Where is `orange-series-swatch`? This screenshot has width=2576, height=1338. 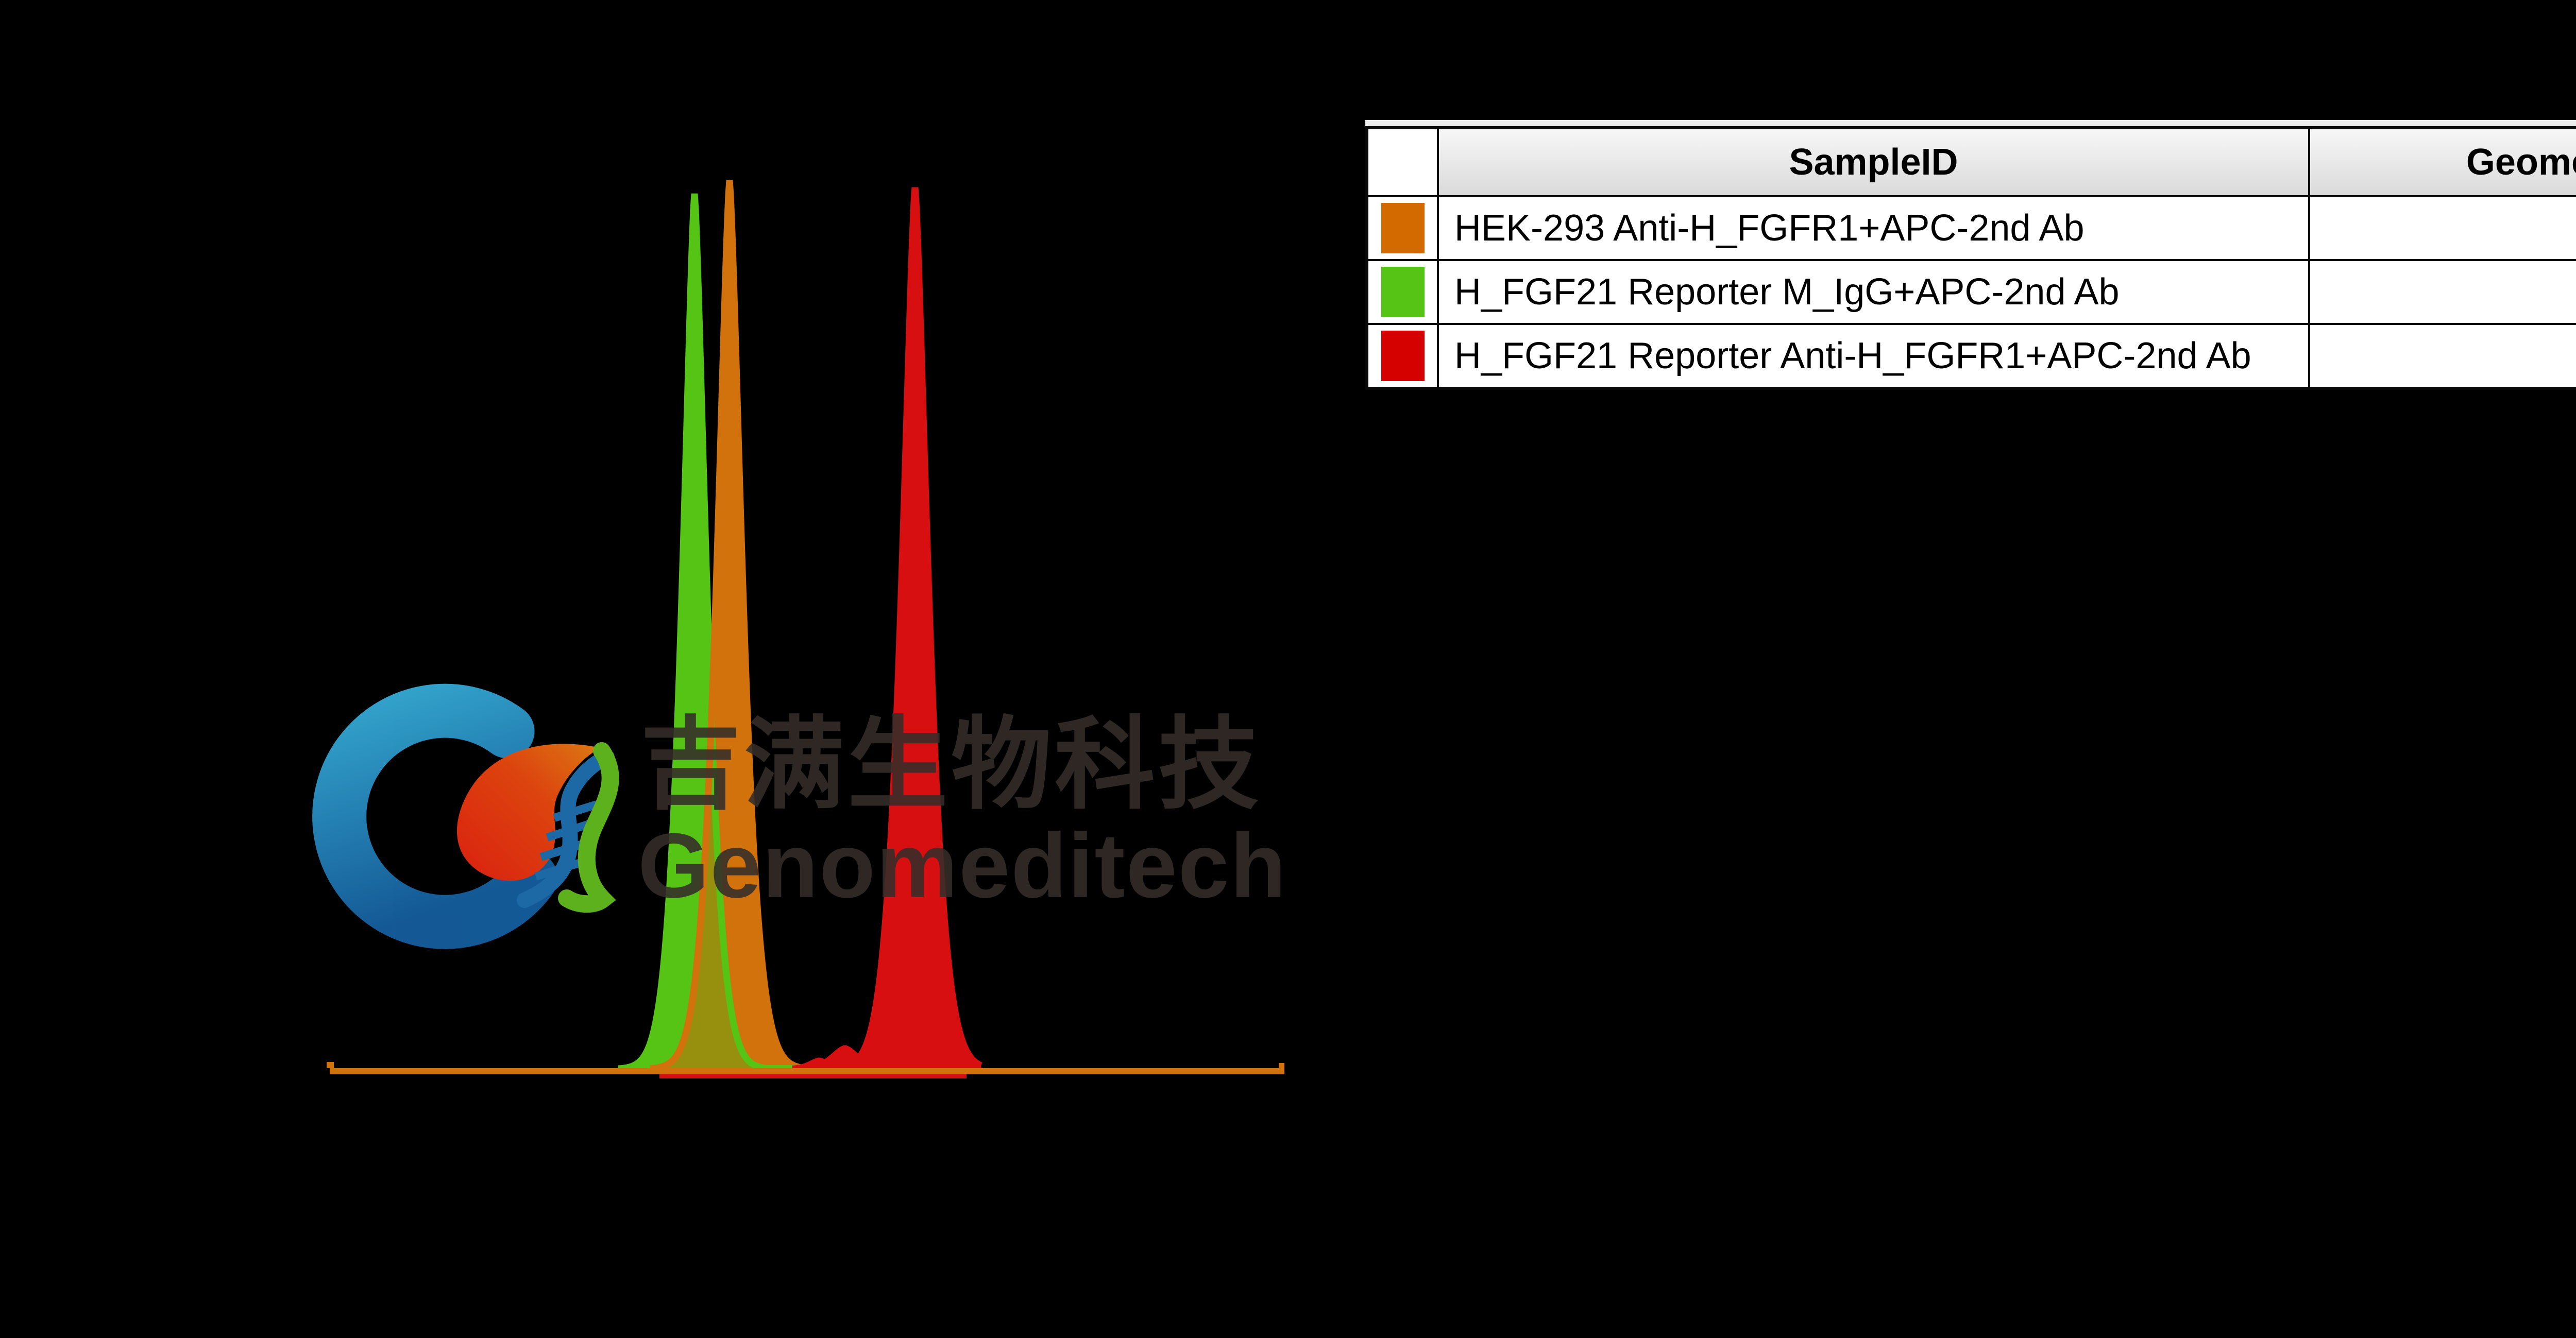
orange-series-swatch is located at coordinates (1403, 228).